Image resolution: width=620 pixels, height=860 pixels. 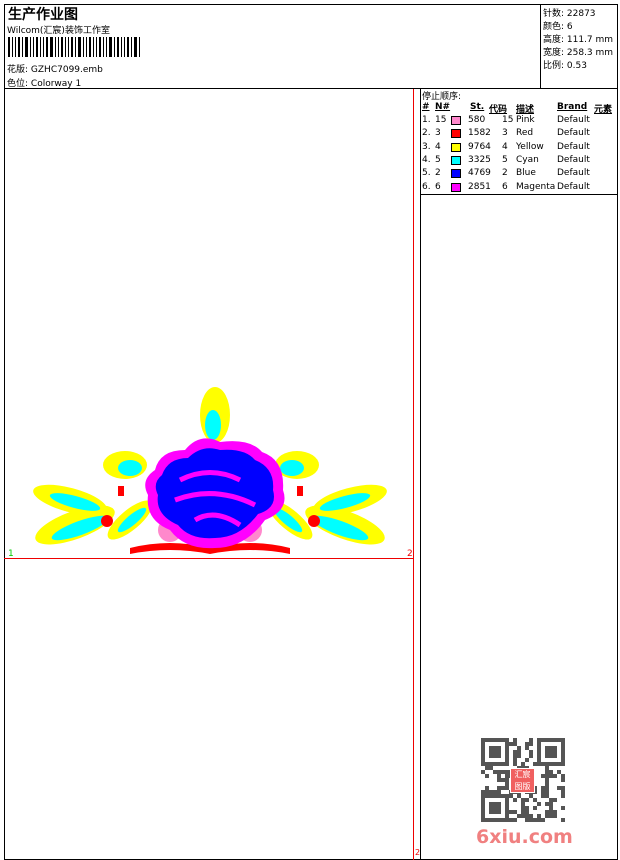 What do you see at coordinates (209, 558) in the screenshot?
I see `design-boundary-horizontal` at bounding box center [209, 558].